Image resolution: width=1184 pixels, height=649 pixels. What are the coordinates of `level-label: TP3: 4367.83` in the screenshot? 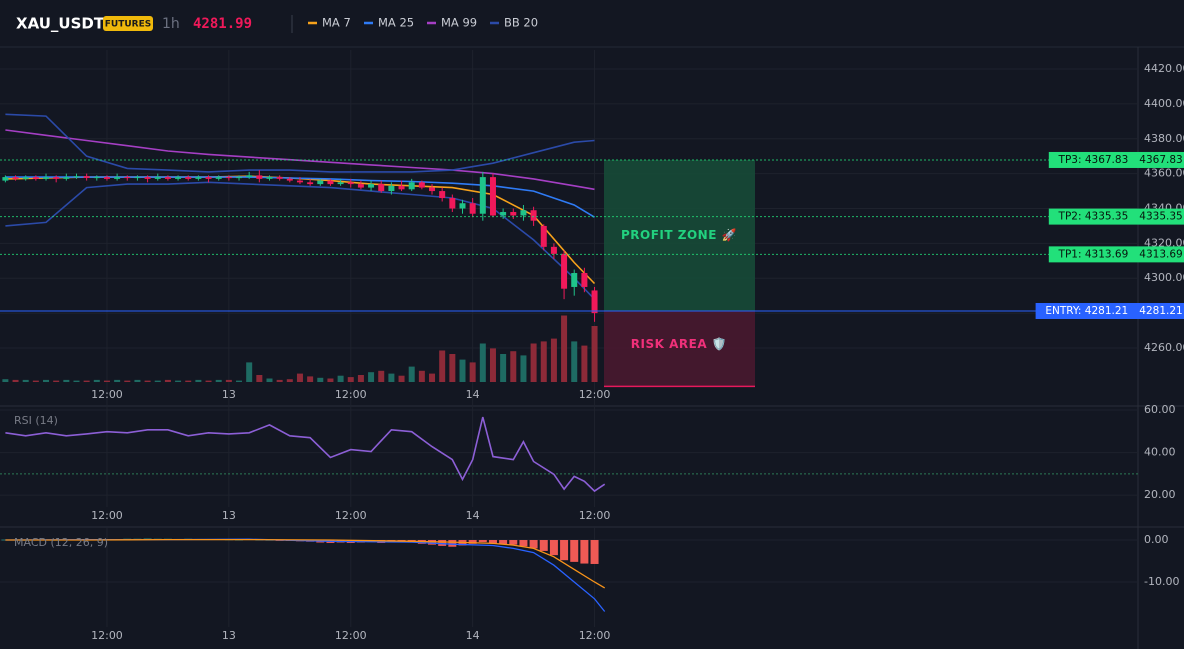 It's located at (1093, 160).